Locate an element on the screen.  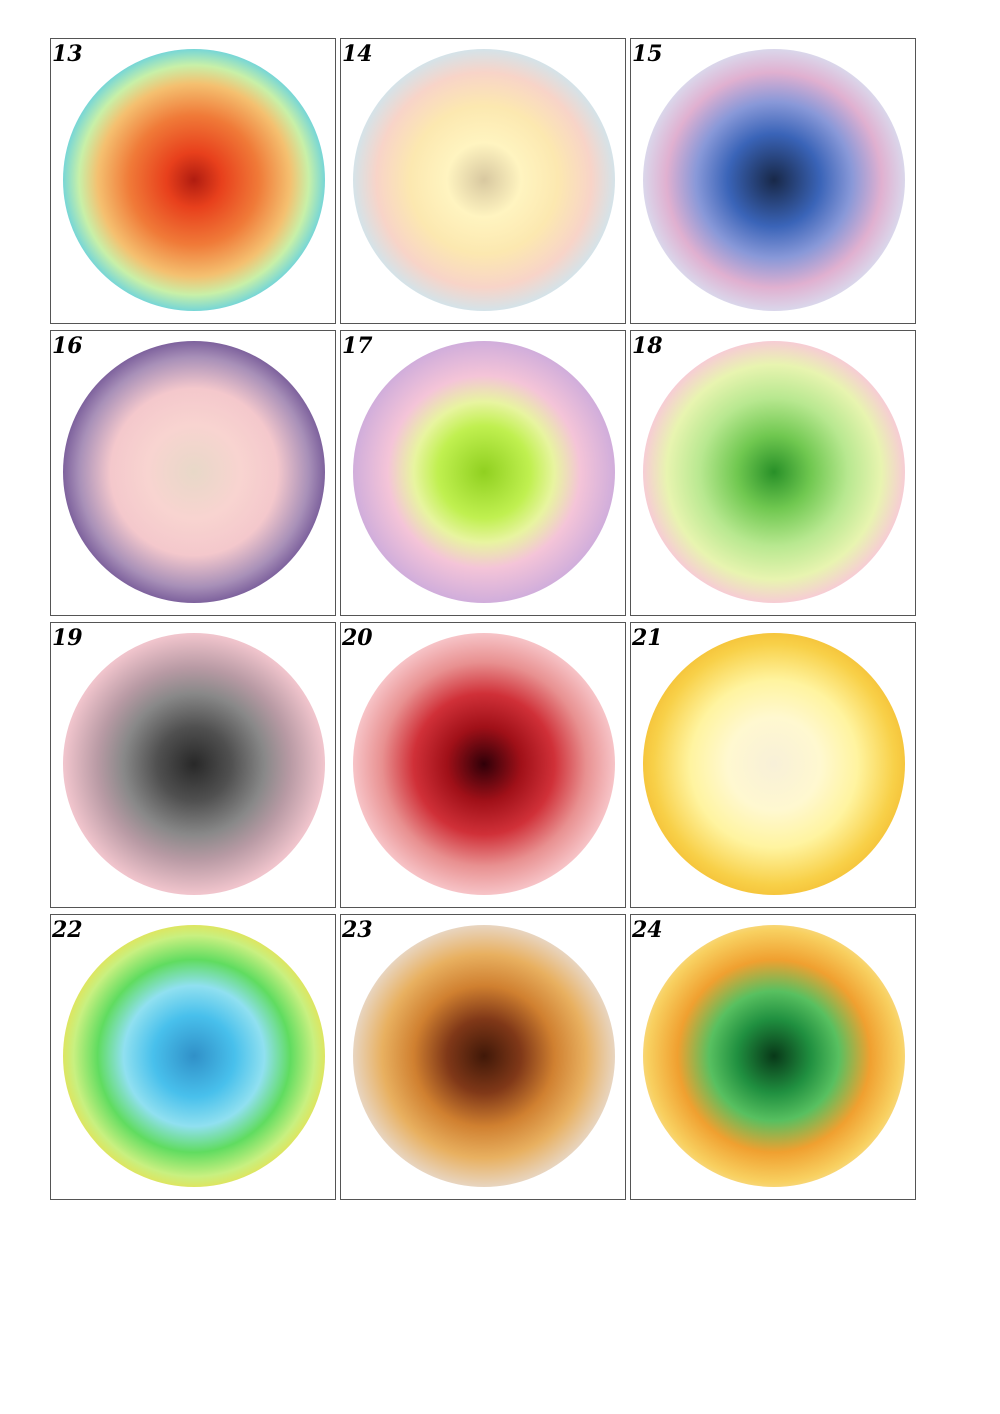
yarn-number: 13 is located at coordinates (67, 54).